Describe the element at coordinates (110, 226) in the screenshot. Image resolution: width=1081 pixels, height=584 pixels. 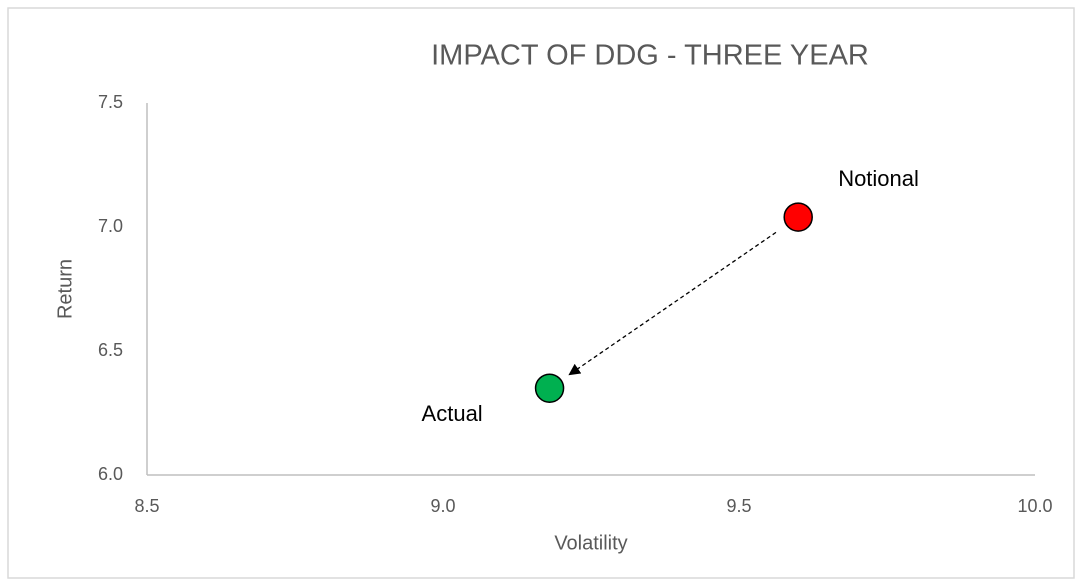
I see `y-tick-label: 7.0` at that location.